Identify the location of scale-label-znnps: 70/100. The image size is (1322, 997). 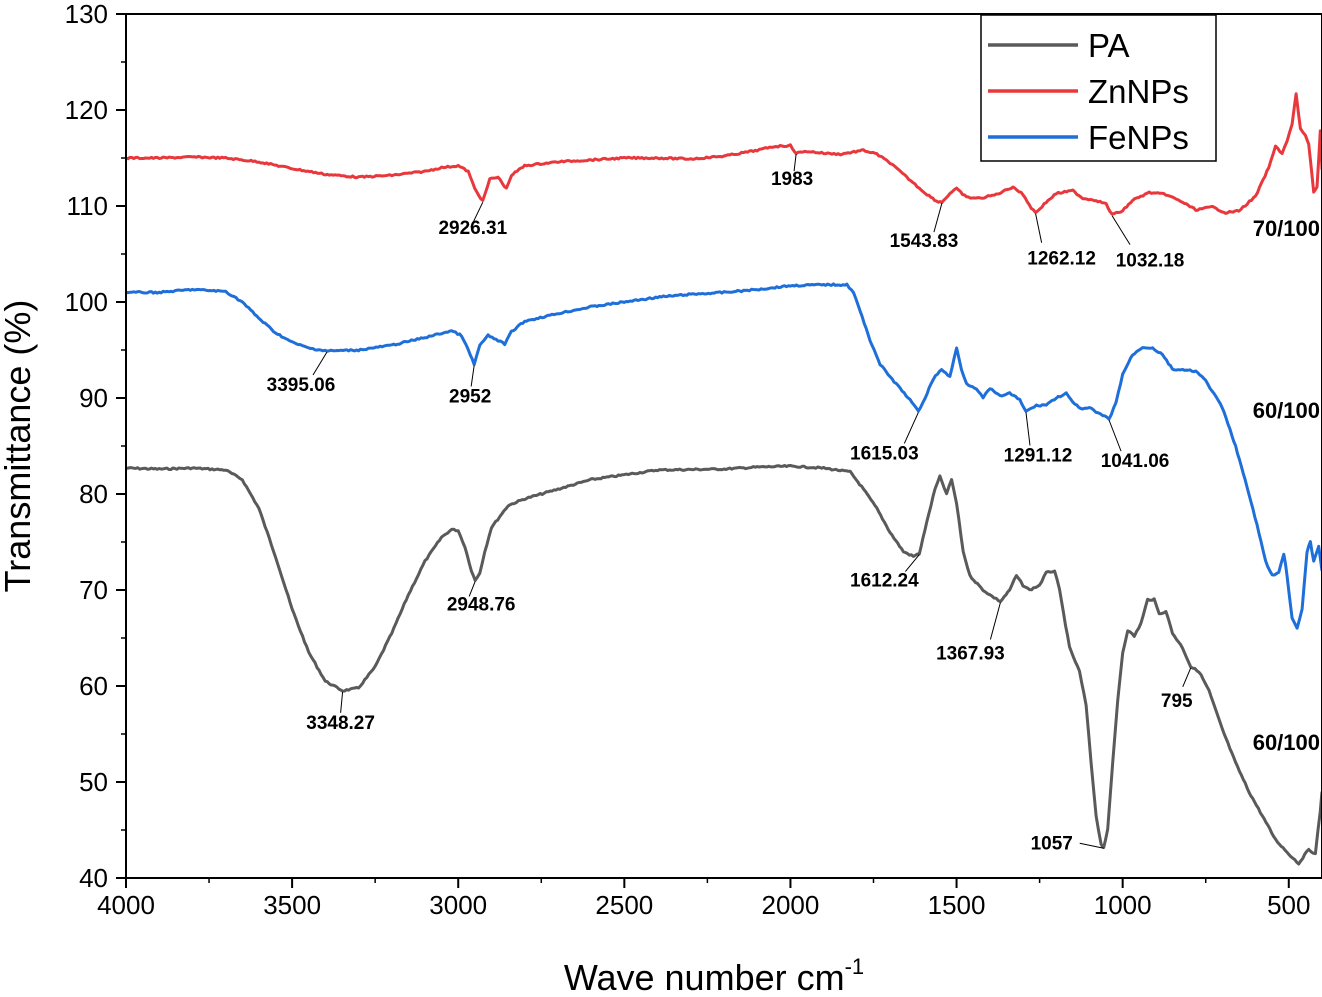
(1286, 228).